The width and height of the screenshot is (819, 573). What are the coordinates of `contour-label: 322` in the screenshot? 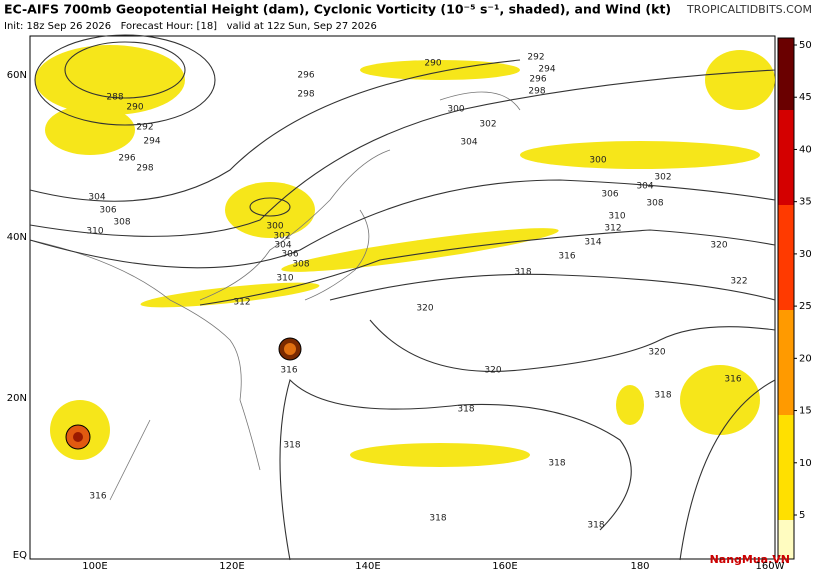 It's located at (738, 282).